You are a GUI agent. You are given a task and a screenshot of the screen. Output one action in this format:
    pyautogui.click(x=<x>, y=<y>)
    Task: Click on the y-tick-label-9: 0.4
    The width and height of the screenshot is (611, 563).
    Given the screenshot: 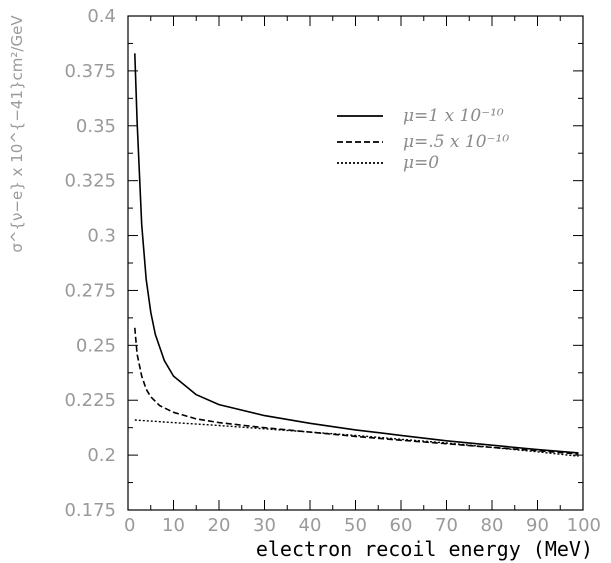 What is the action you would take?
    pyautogui.click(x=101, y=16)
    